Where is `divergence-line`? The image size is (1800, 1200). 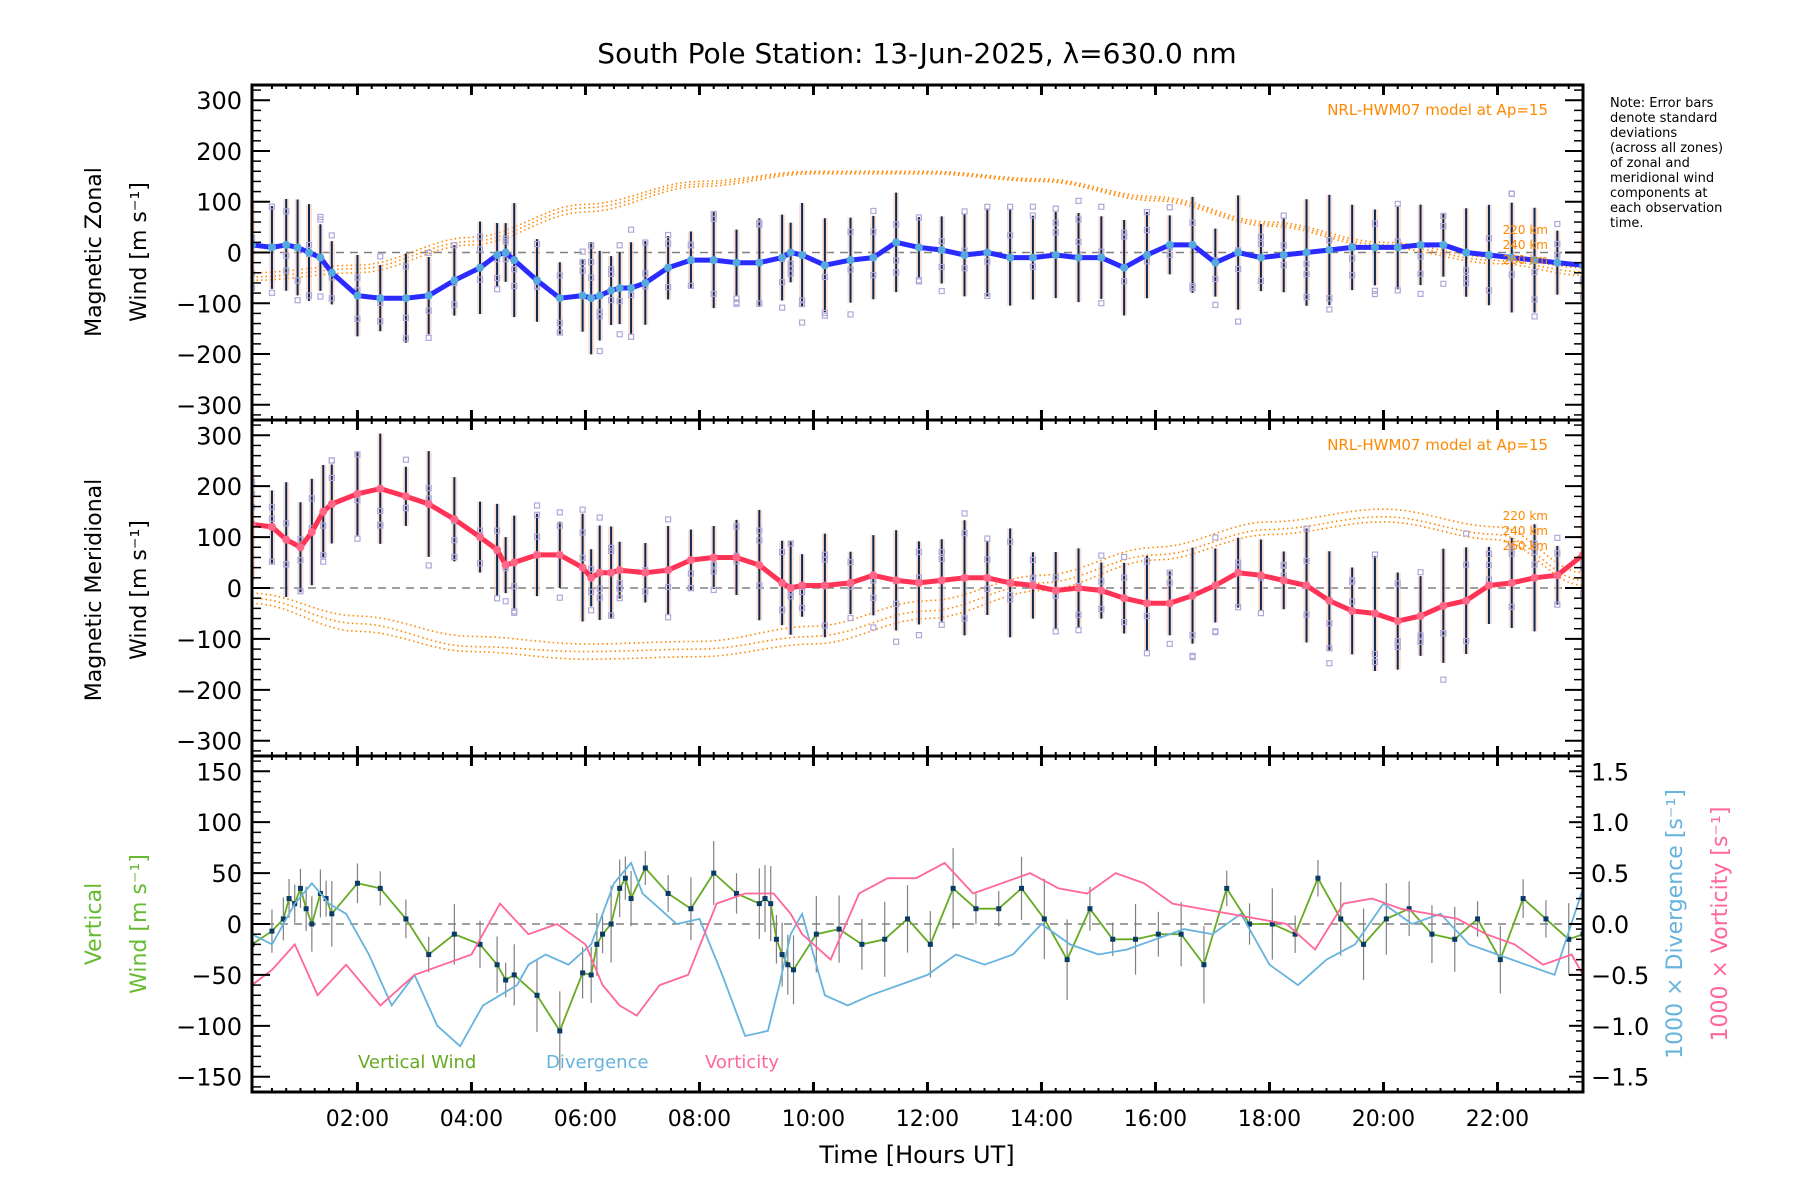 divergence-line is located at coordinates (917, 954).